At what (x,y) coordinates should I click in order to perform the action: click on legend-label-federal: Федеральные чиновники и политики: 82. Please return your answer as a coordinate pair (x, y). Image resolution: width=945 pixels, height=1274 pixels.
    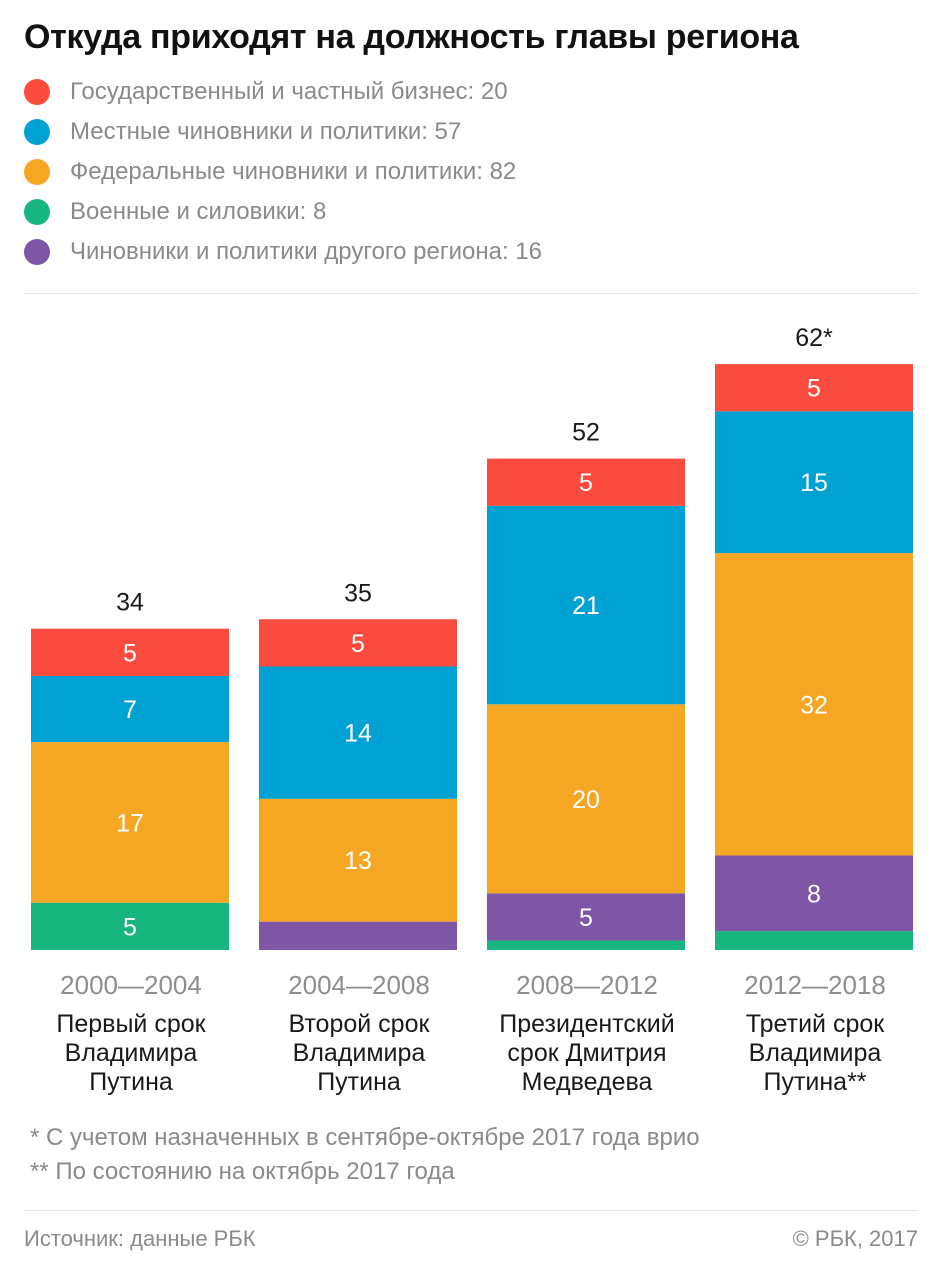
    Looking at the image, I should click on (293, 171).